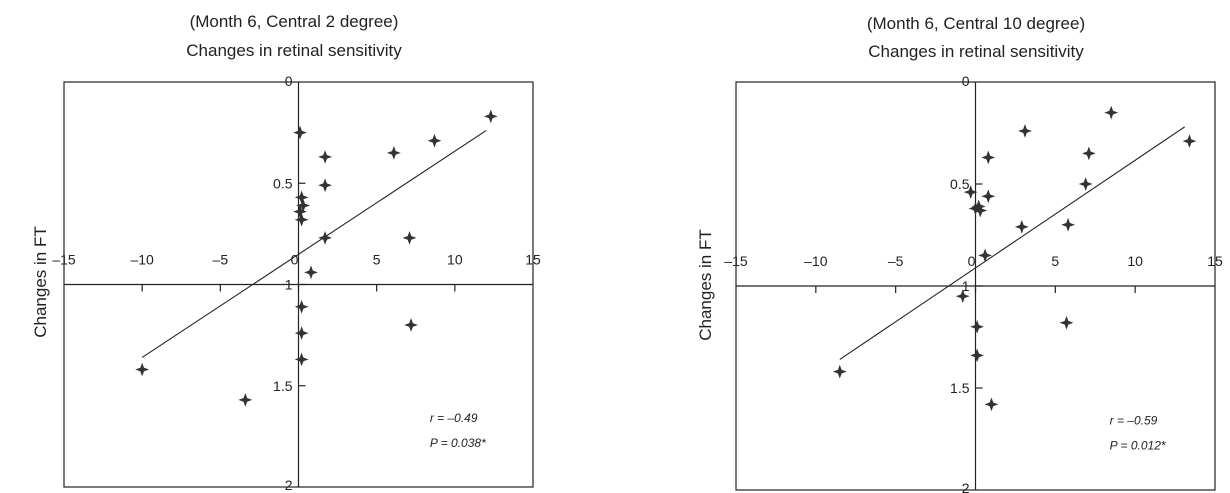  What do you see at coordinates (458, 443) in the screenshot?
I see `stat-annotation: P = 0.038*` at bounding box center [458, 443].